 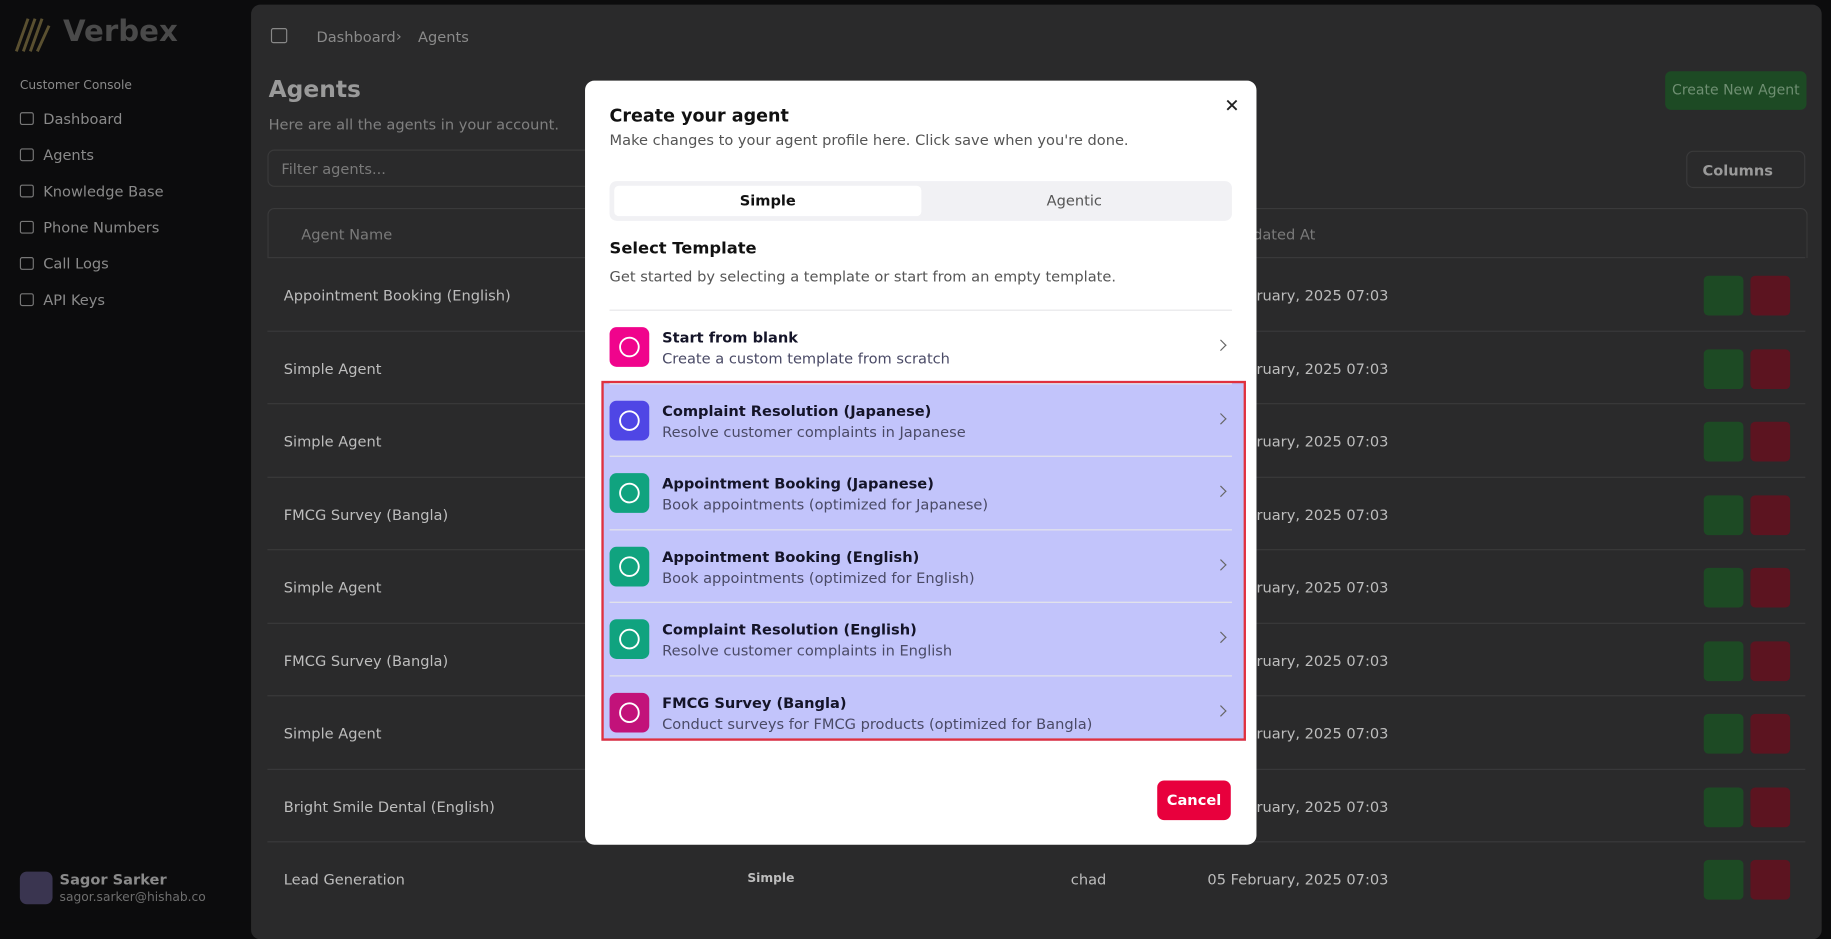 I want to click on breadcrumb: Dashboard, so click(x=356, y=37).